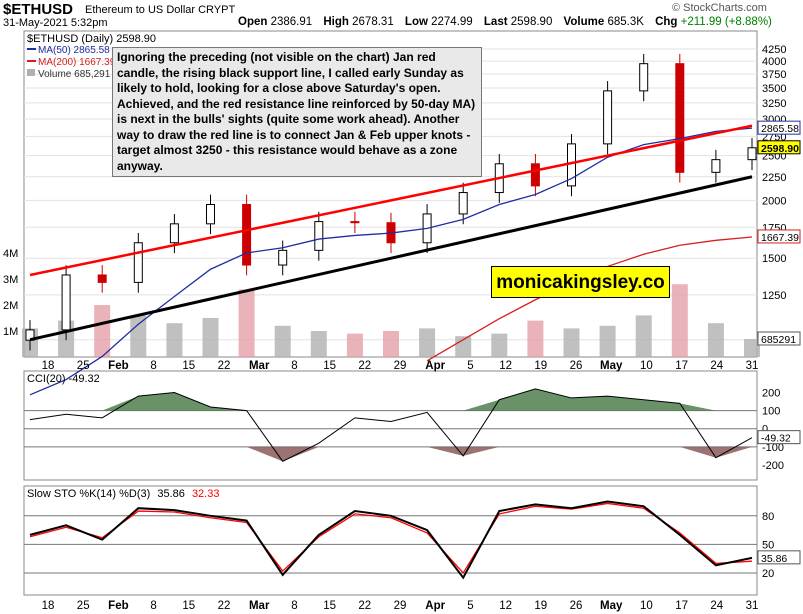  I want to click on x-tick-label: 5, so click(470, 606).